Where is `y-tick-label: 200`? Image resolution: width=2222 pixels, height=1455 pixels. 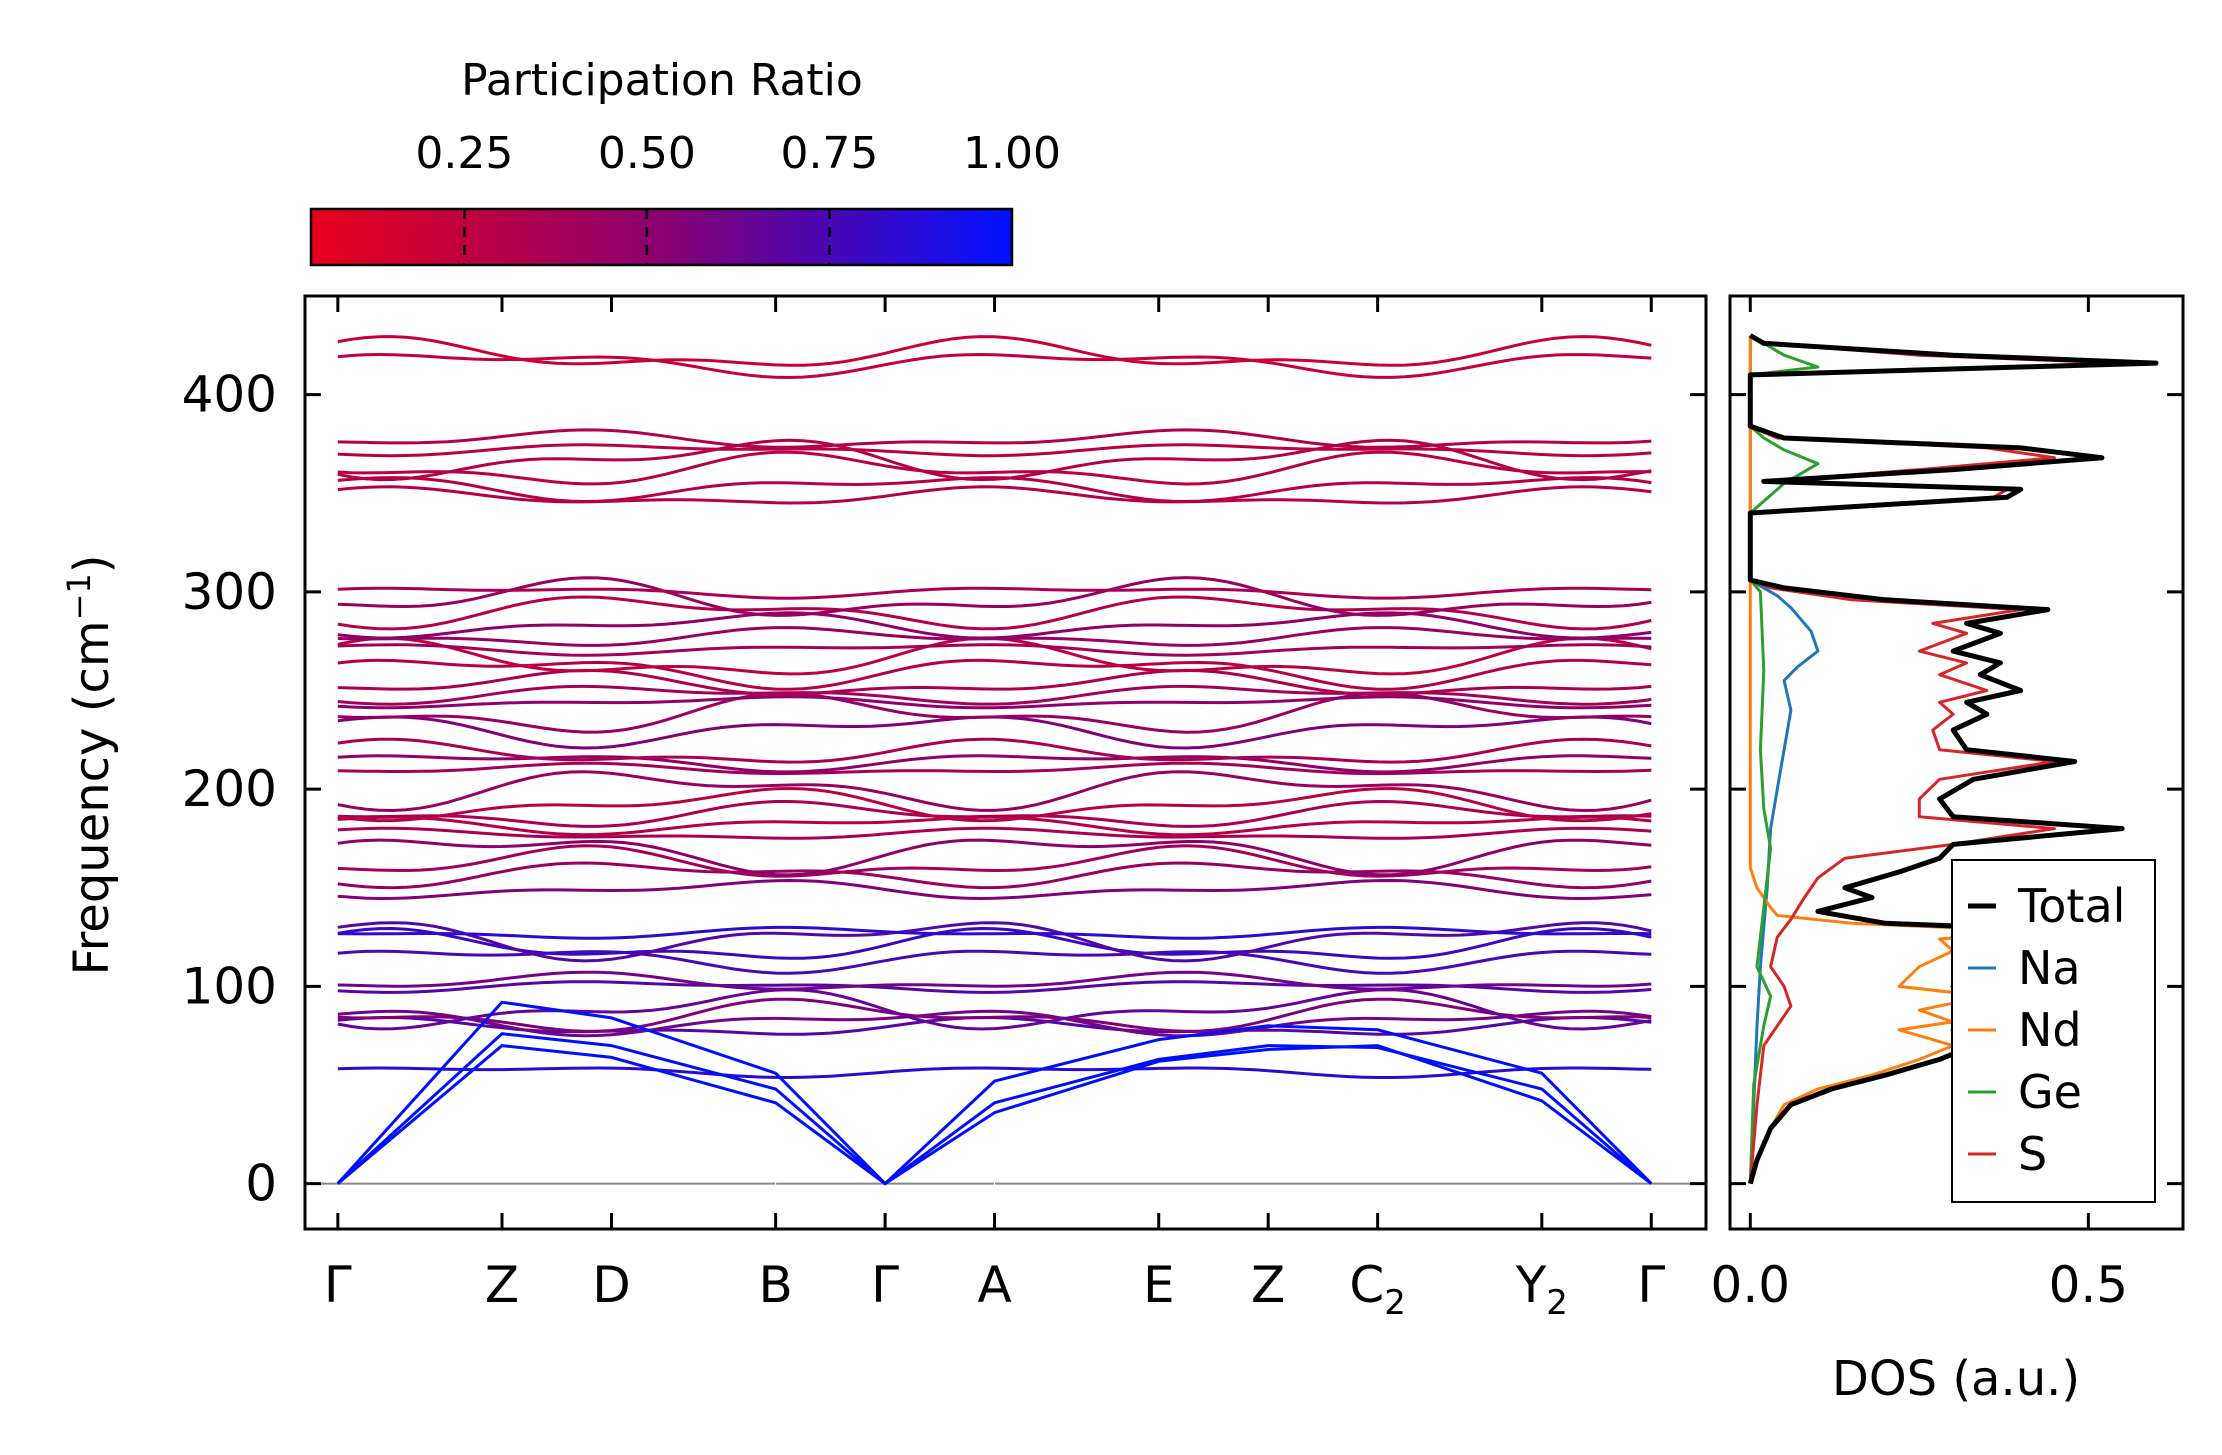
y-tick-label: 200 is located at coordinates (229, 789).